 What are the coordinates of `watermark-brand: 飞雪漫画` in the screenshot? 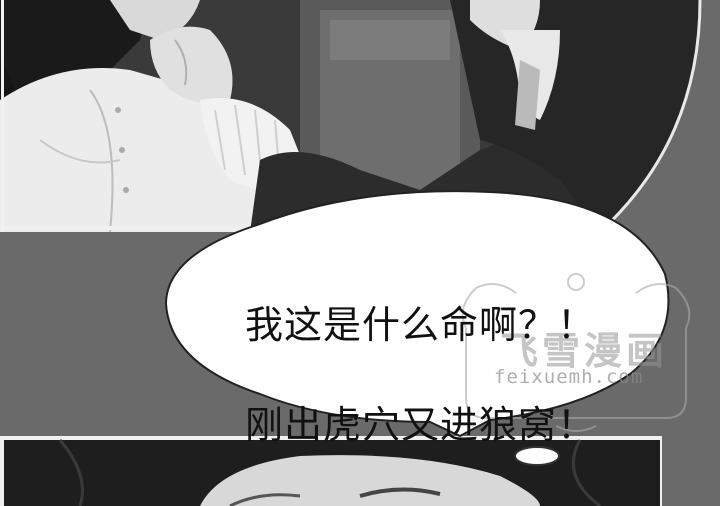 It's located at (584, 351).